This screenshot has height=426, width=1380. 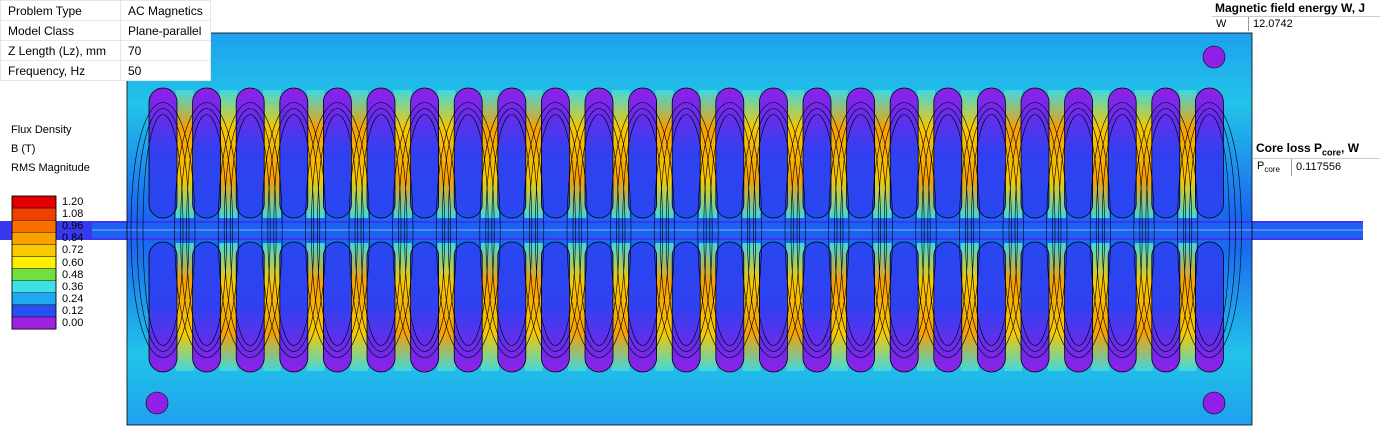 I want to click on property-value: Plane-parallel, so click(x=165, y=30).